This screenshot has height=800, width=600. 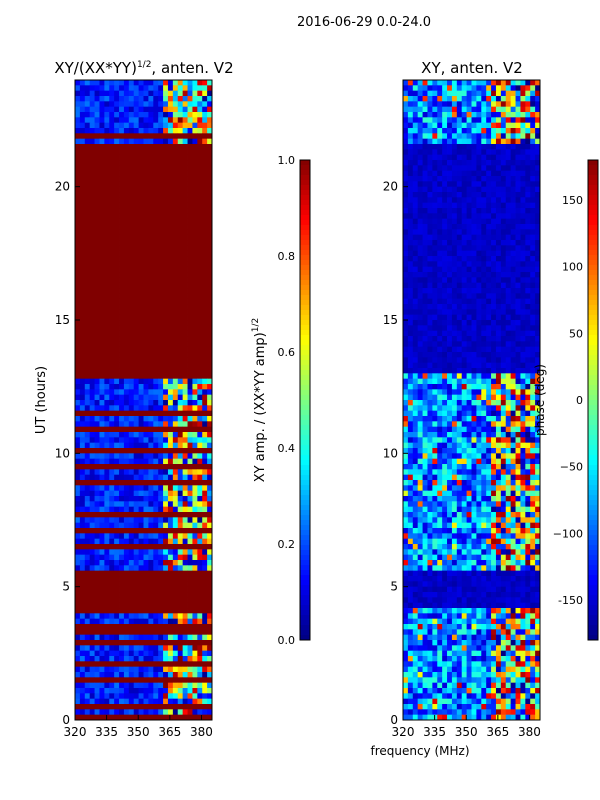 I want to click on colorbar-segment, so click(x=305, y=388).